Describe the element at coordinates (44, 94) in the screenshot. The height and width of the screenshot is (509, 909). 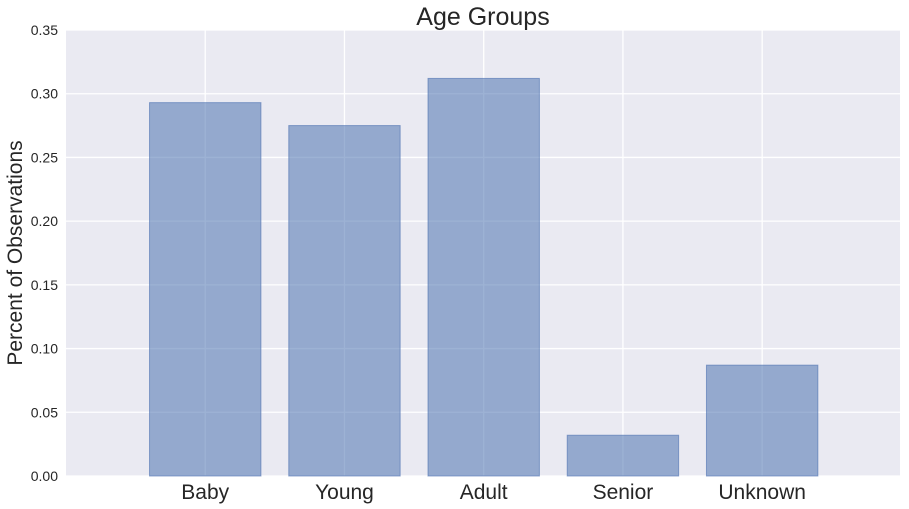
I see `y-tick-label: 0.30` at that location.